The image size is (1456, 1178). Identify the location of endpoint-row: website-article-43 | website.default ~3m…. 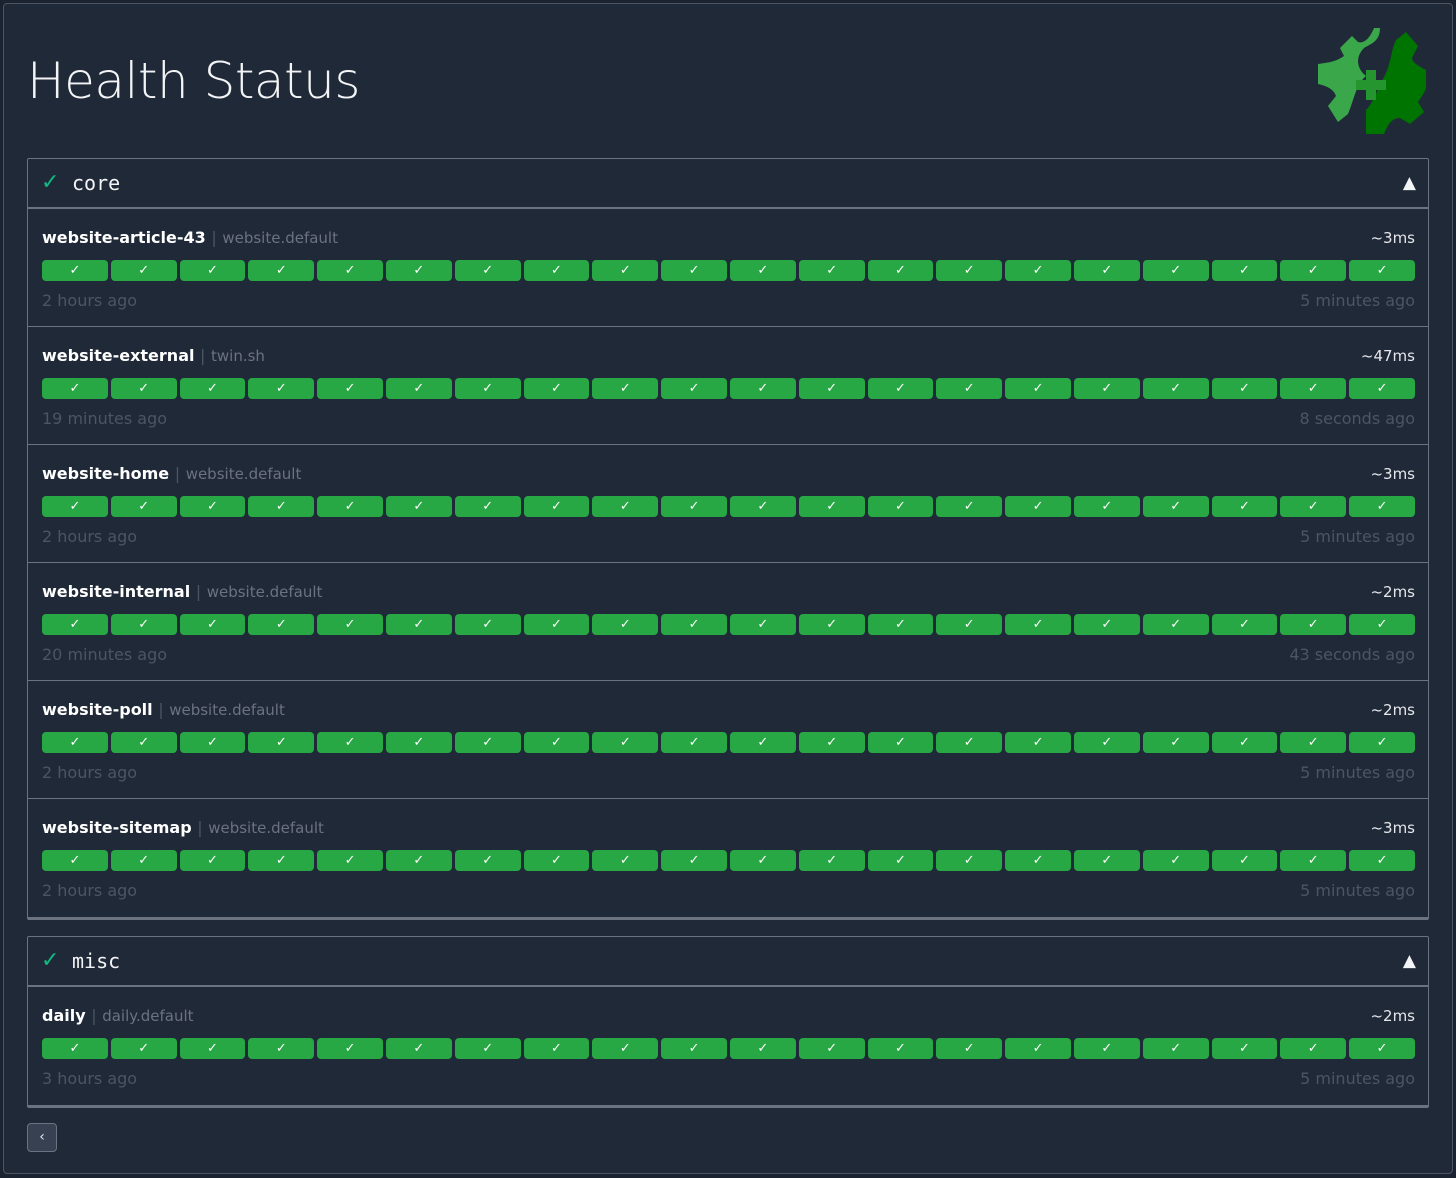
(728, 268).